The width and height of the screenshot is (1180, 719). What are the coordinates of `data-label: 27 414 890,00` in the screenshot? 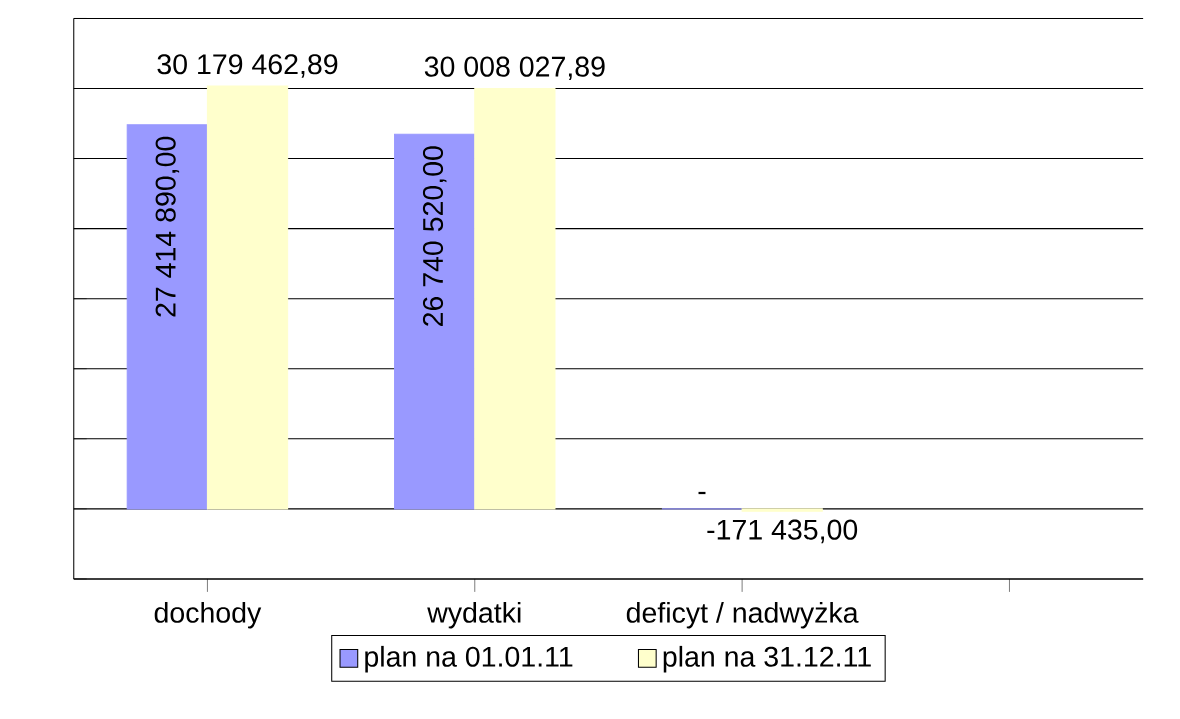 It's located at (167, 226).